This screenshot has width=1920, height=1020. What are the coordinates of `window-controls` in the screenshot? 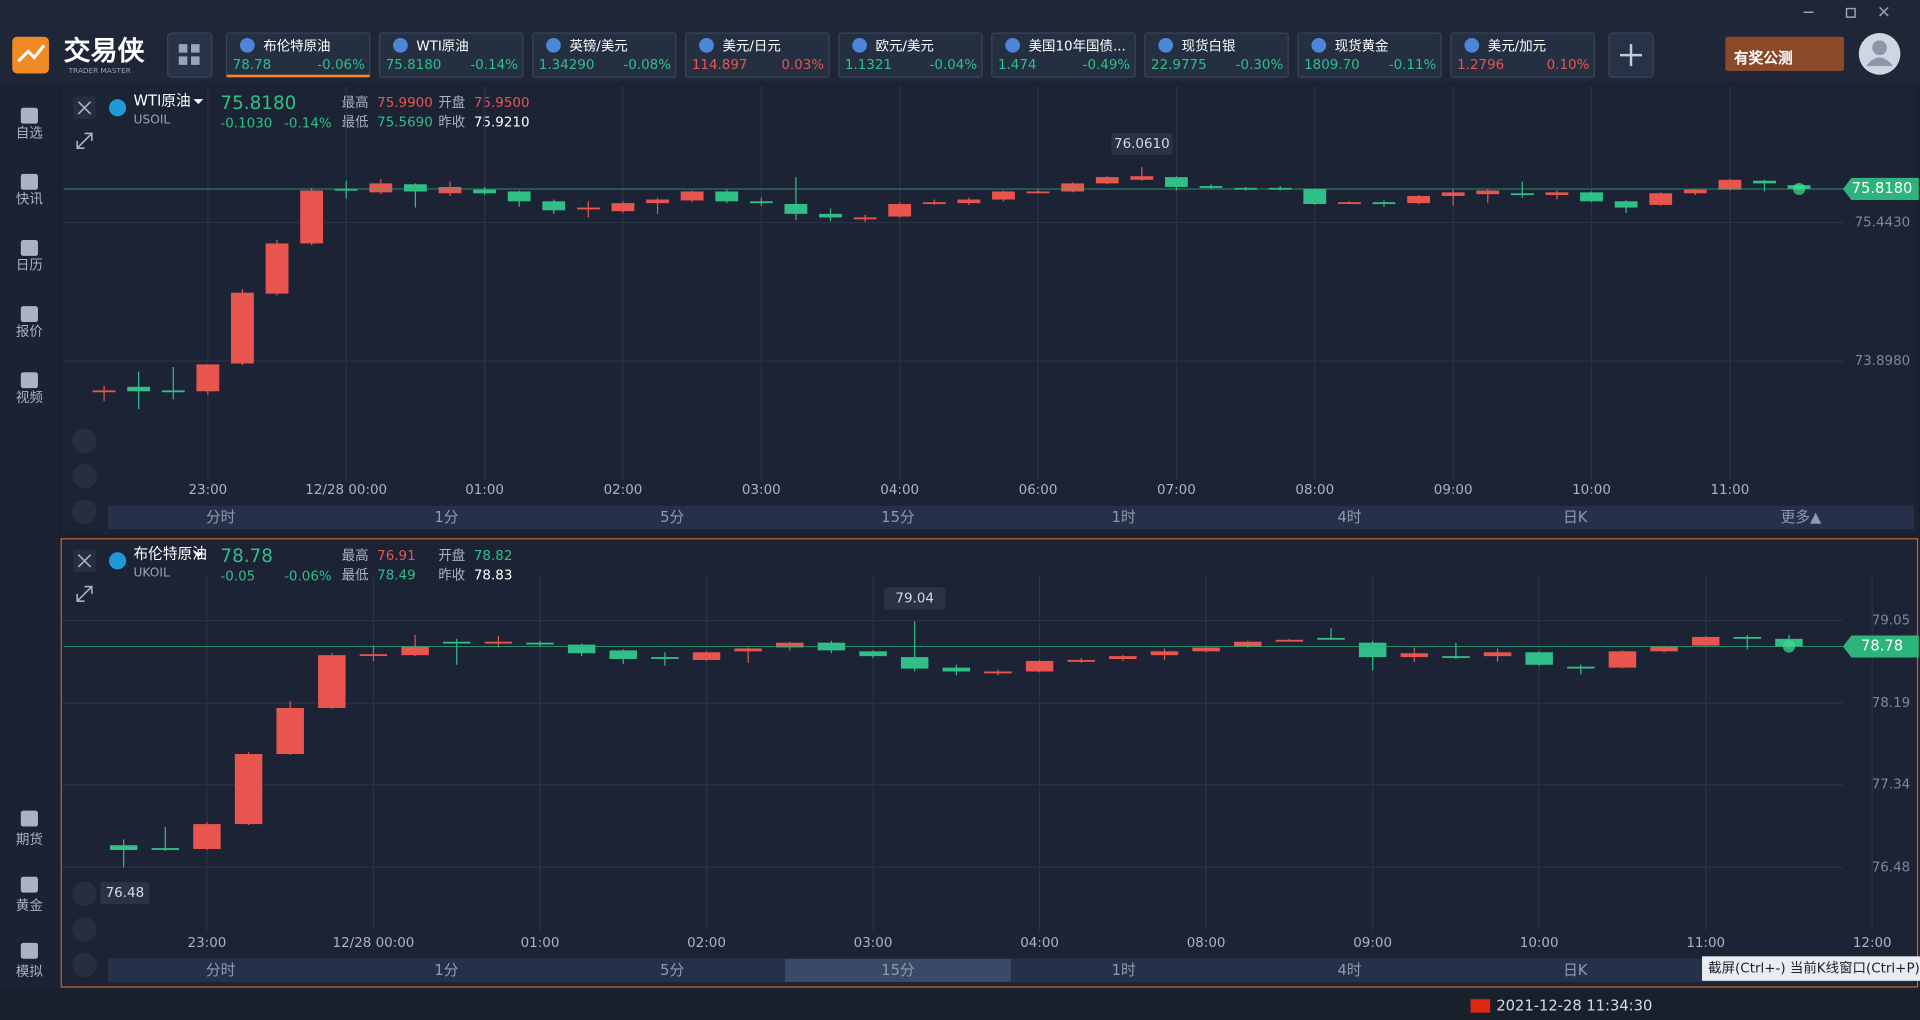 It's located at (1846, 12).